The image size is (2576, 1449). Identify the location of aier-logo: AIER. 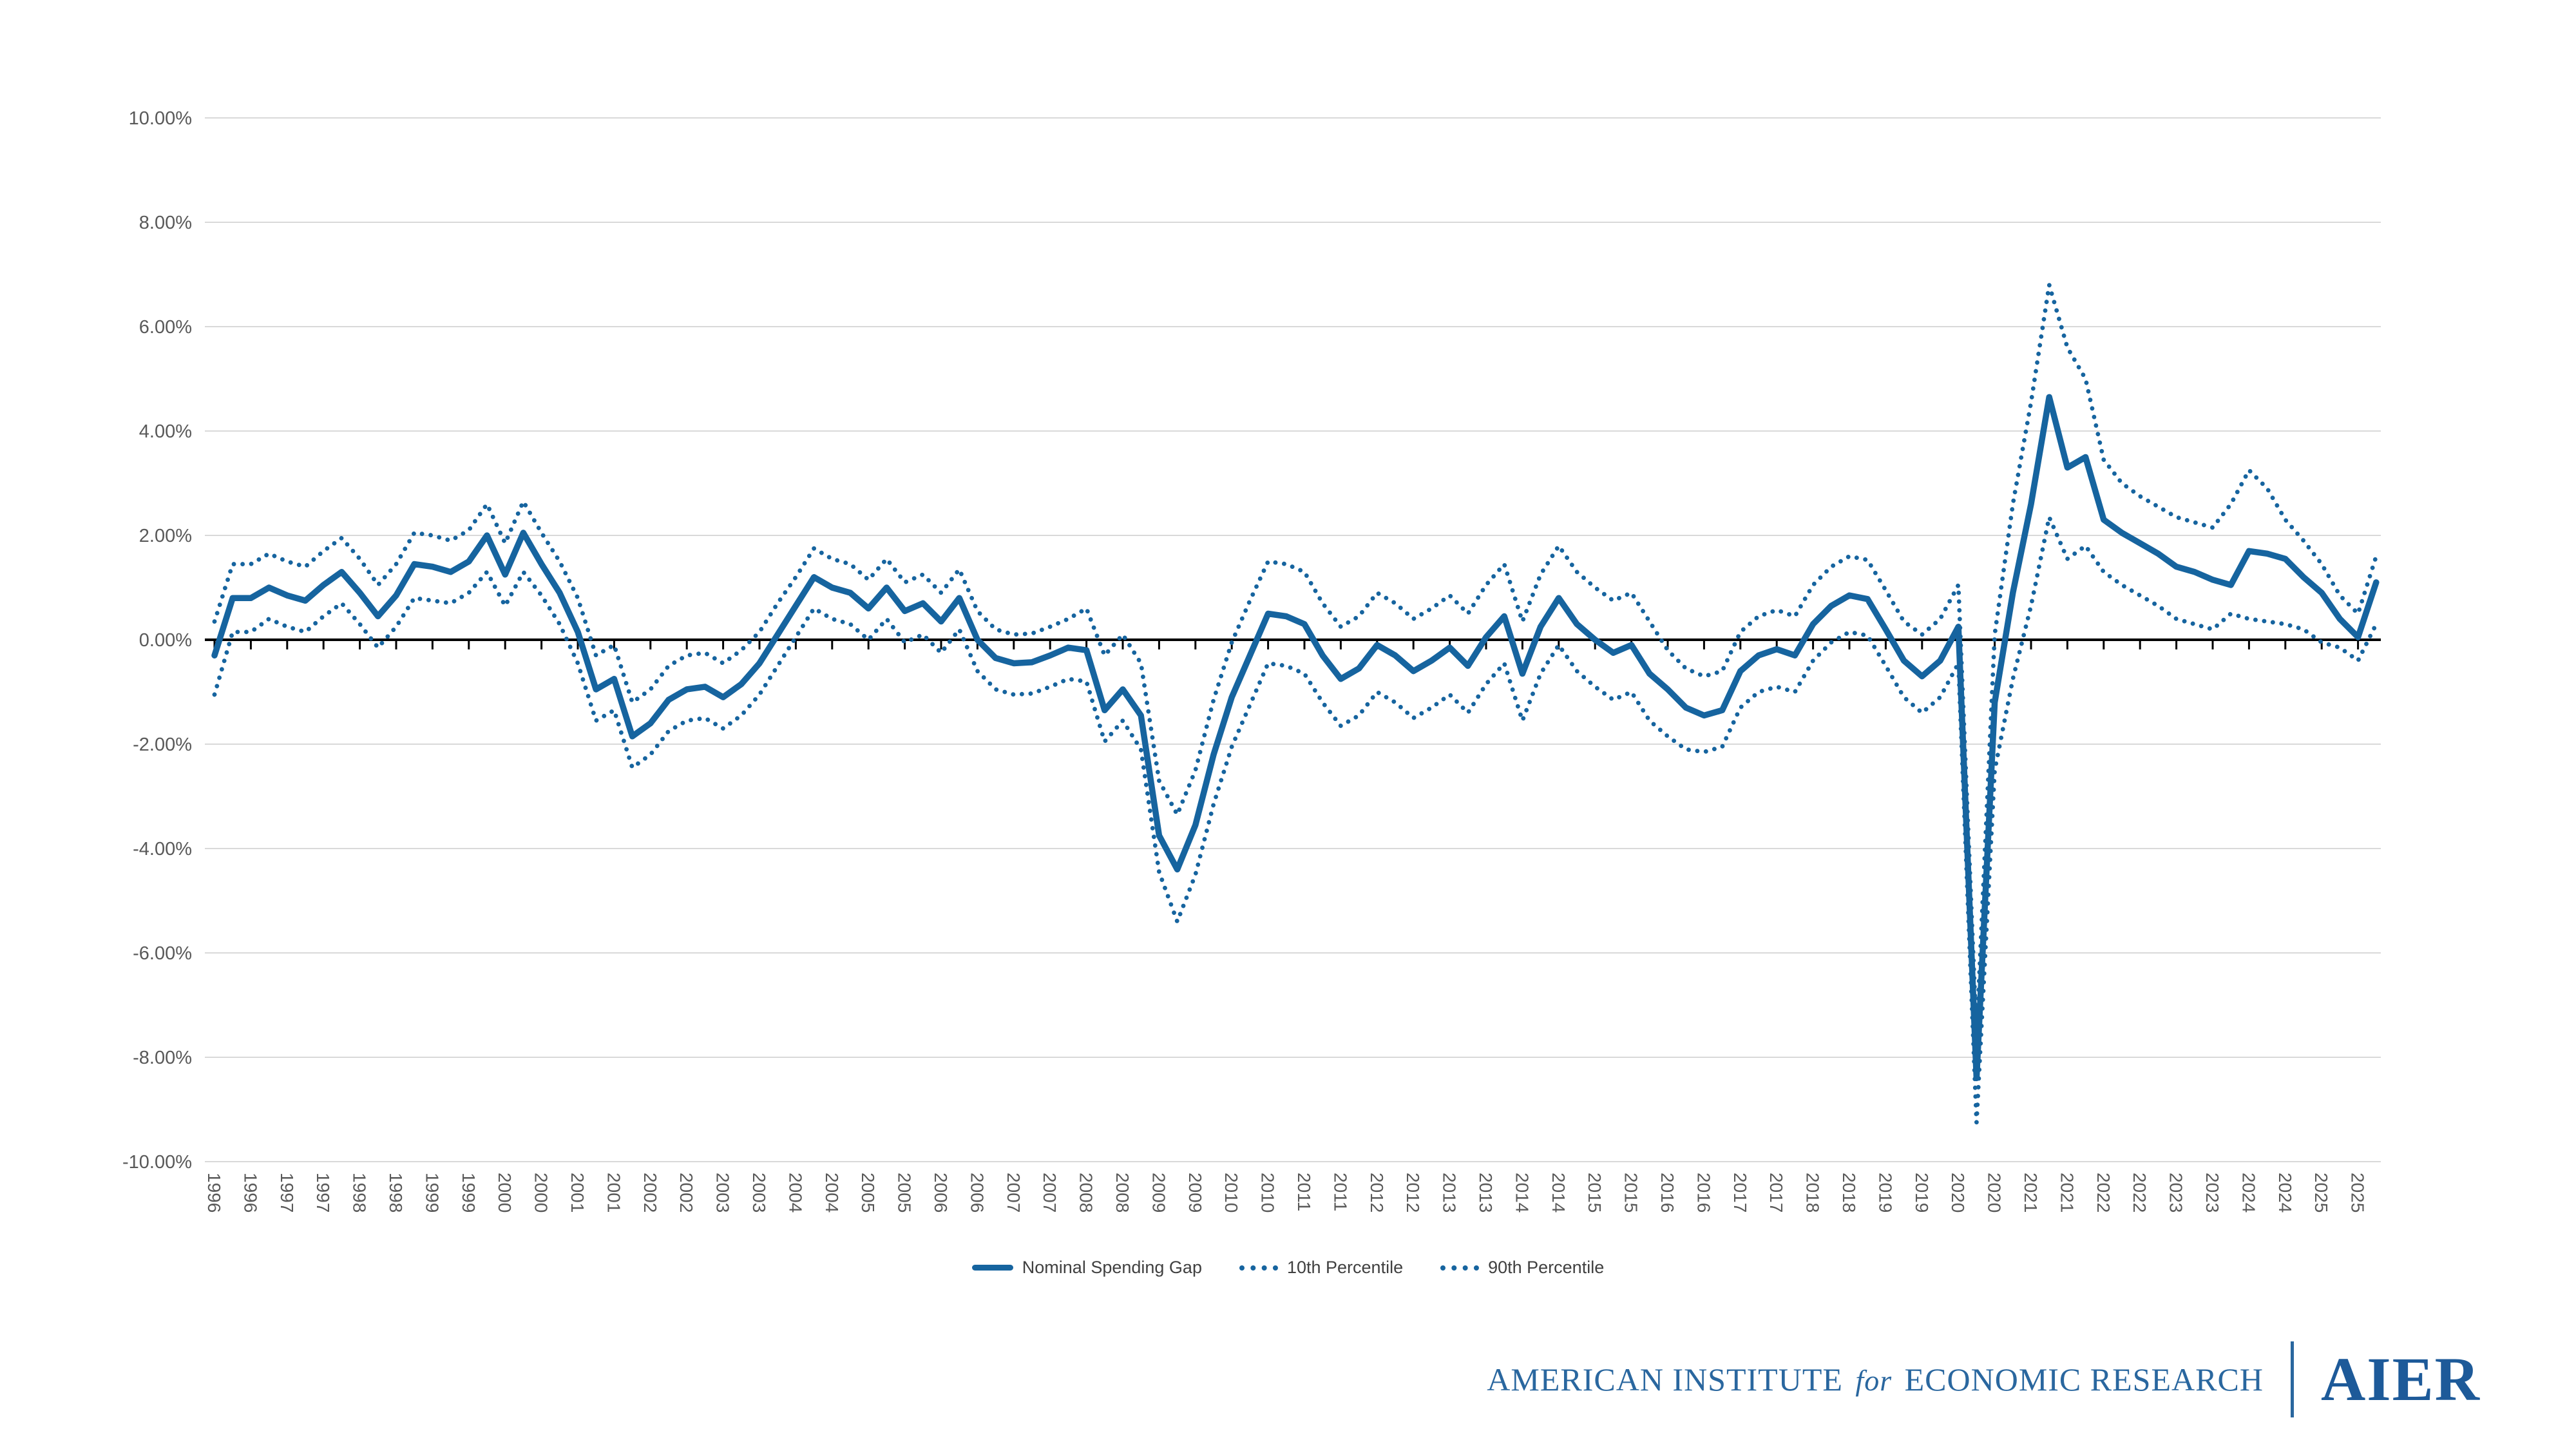
(2400, 1379).